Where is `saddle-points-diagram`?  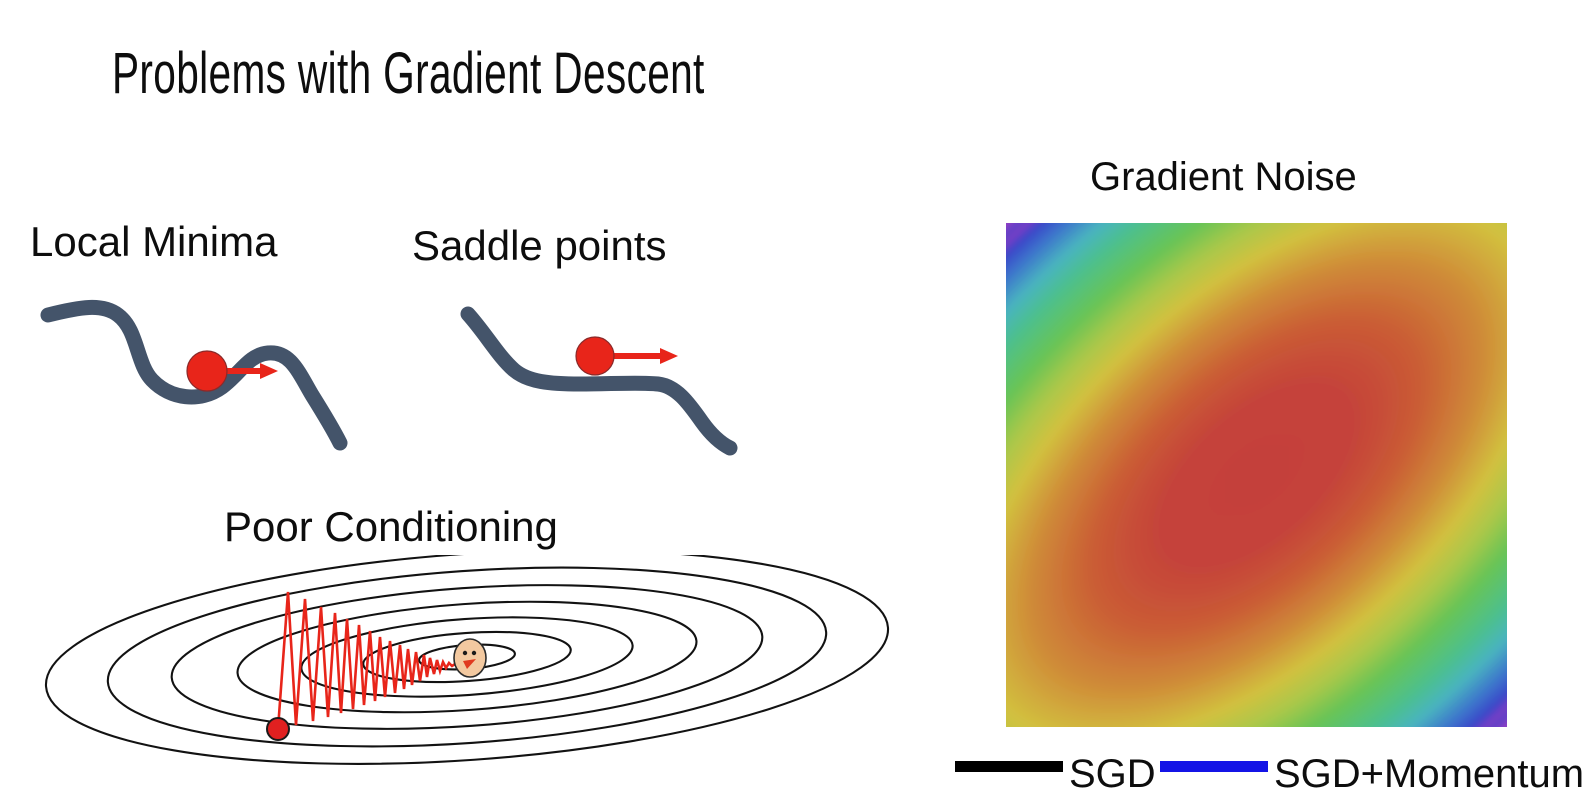
saddle-points-diagram is located at coordinates (600, 375).